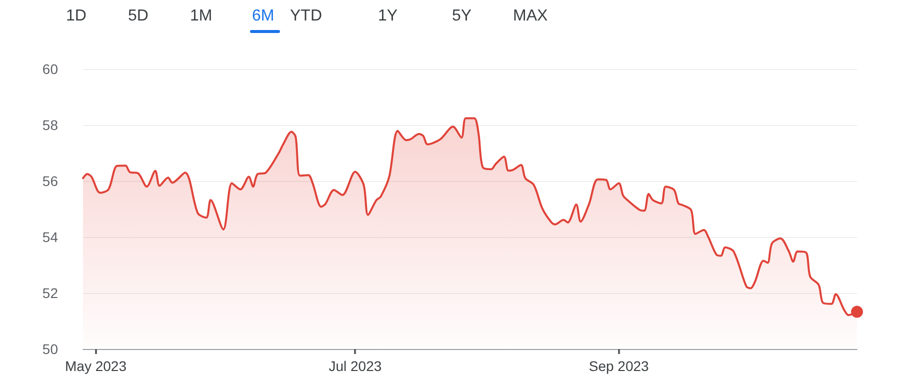 This screenshot has width=918, height=386. Describe the element at coordinates (619, 366) in the screenshot. I see `x-tick-label: Sep 2023` at that location.